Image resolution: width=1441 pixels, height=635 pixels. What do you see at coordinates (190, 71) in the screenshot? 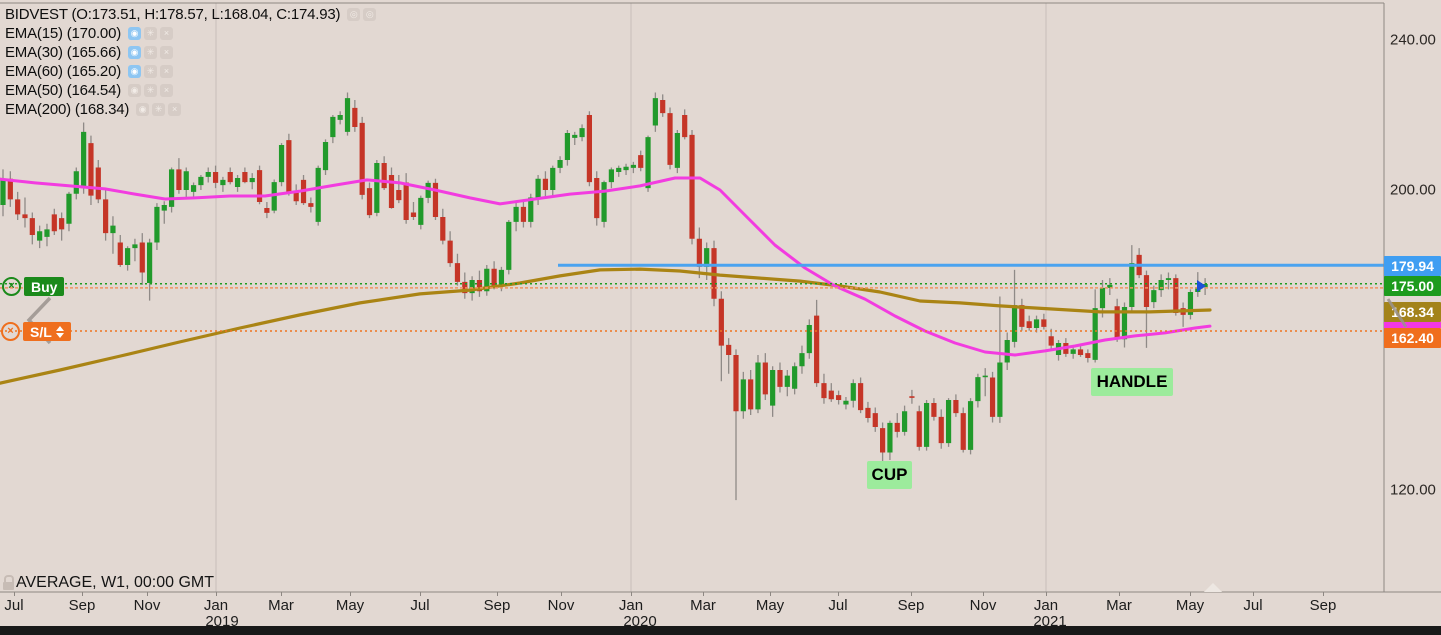
I see `indicator-row: EMA(60) (165.20) ◉ ✳ ×` at bounding box center [190, 71].